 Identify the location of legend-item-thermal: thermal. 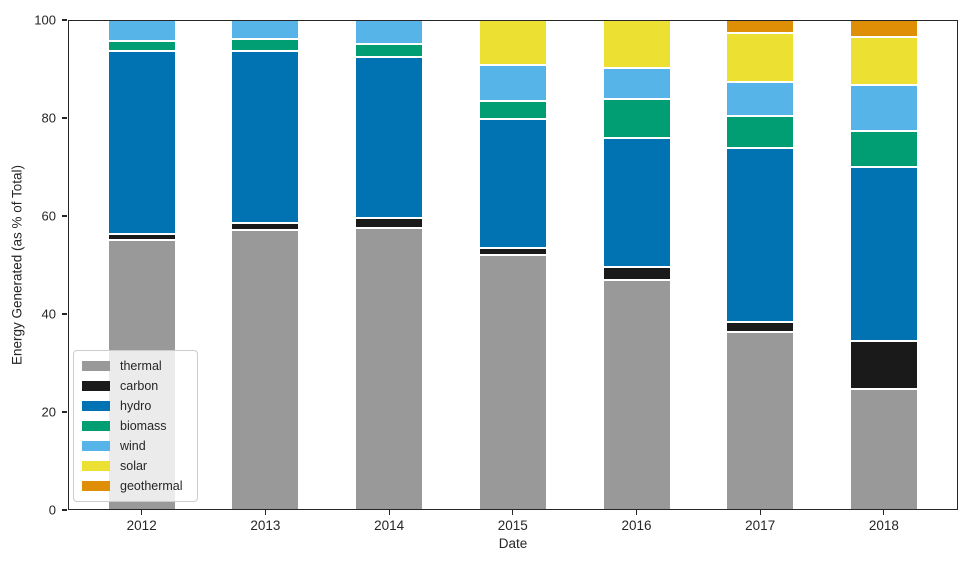
(135, 366).